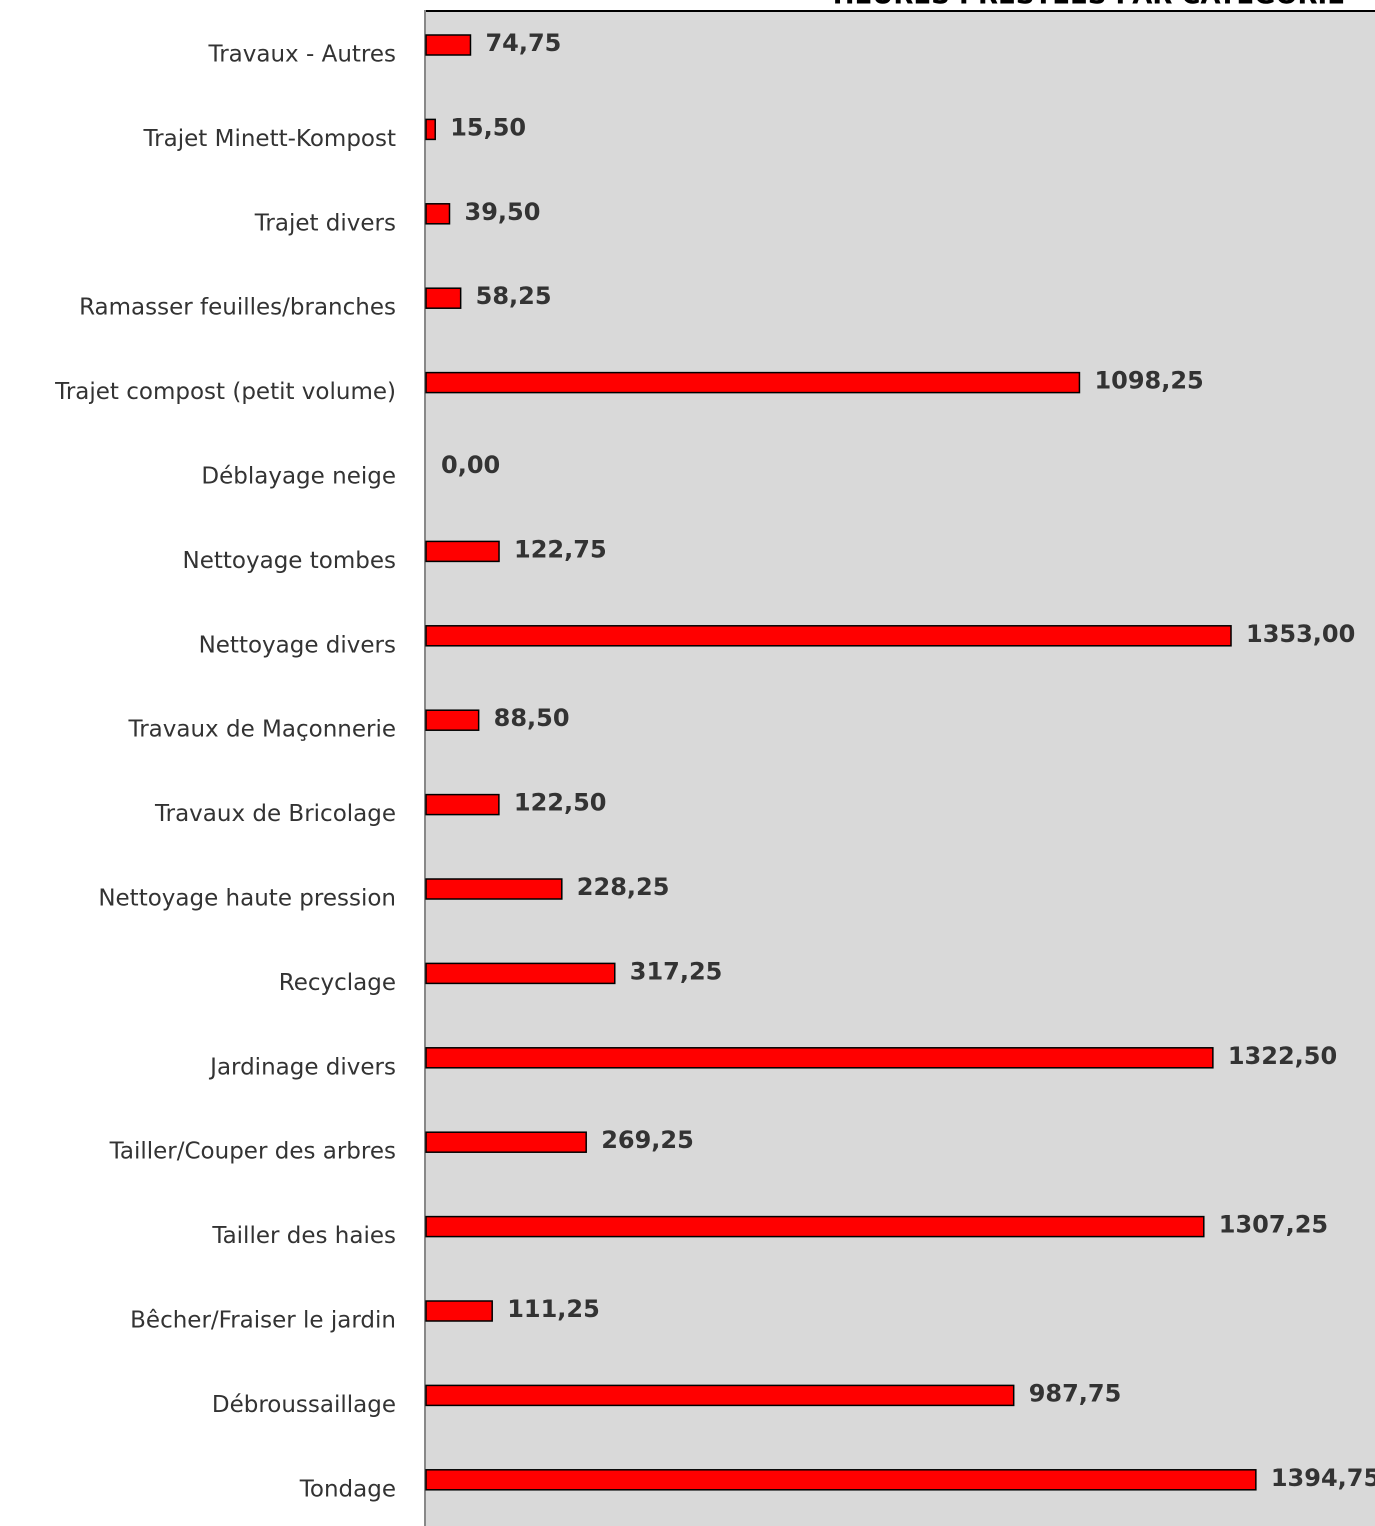  What do you see at coordinates (252, 1152) in the screenshot?
I see `category-label: Tailler/Couper des arbres` at bounding box center [252, 1152].